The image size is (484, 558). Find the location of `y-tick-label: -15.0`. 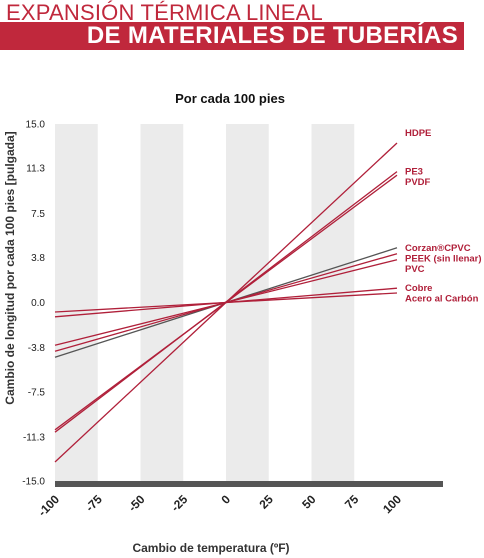

y-tick-label: -15.0 is located at coordinates (33, 482).